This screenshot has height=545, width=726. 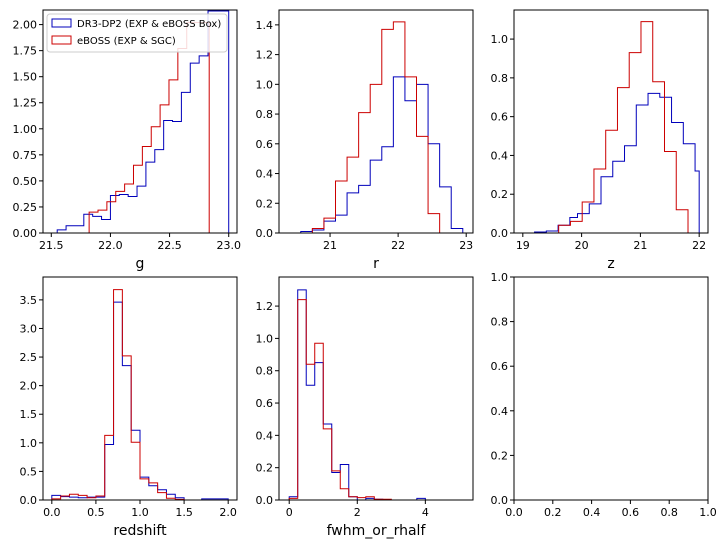 What do you see at coordinates (29, 300) in the screenshot?
I see `y-tick-label: 3.5` at bounding box center [29, 300].